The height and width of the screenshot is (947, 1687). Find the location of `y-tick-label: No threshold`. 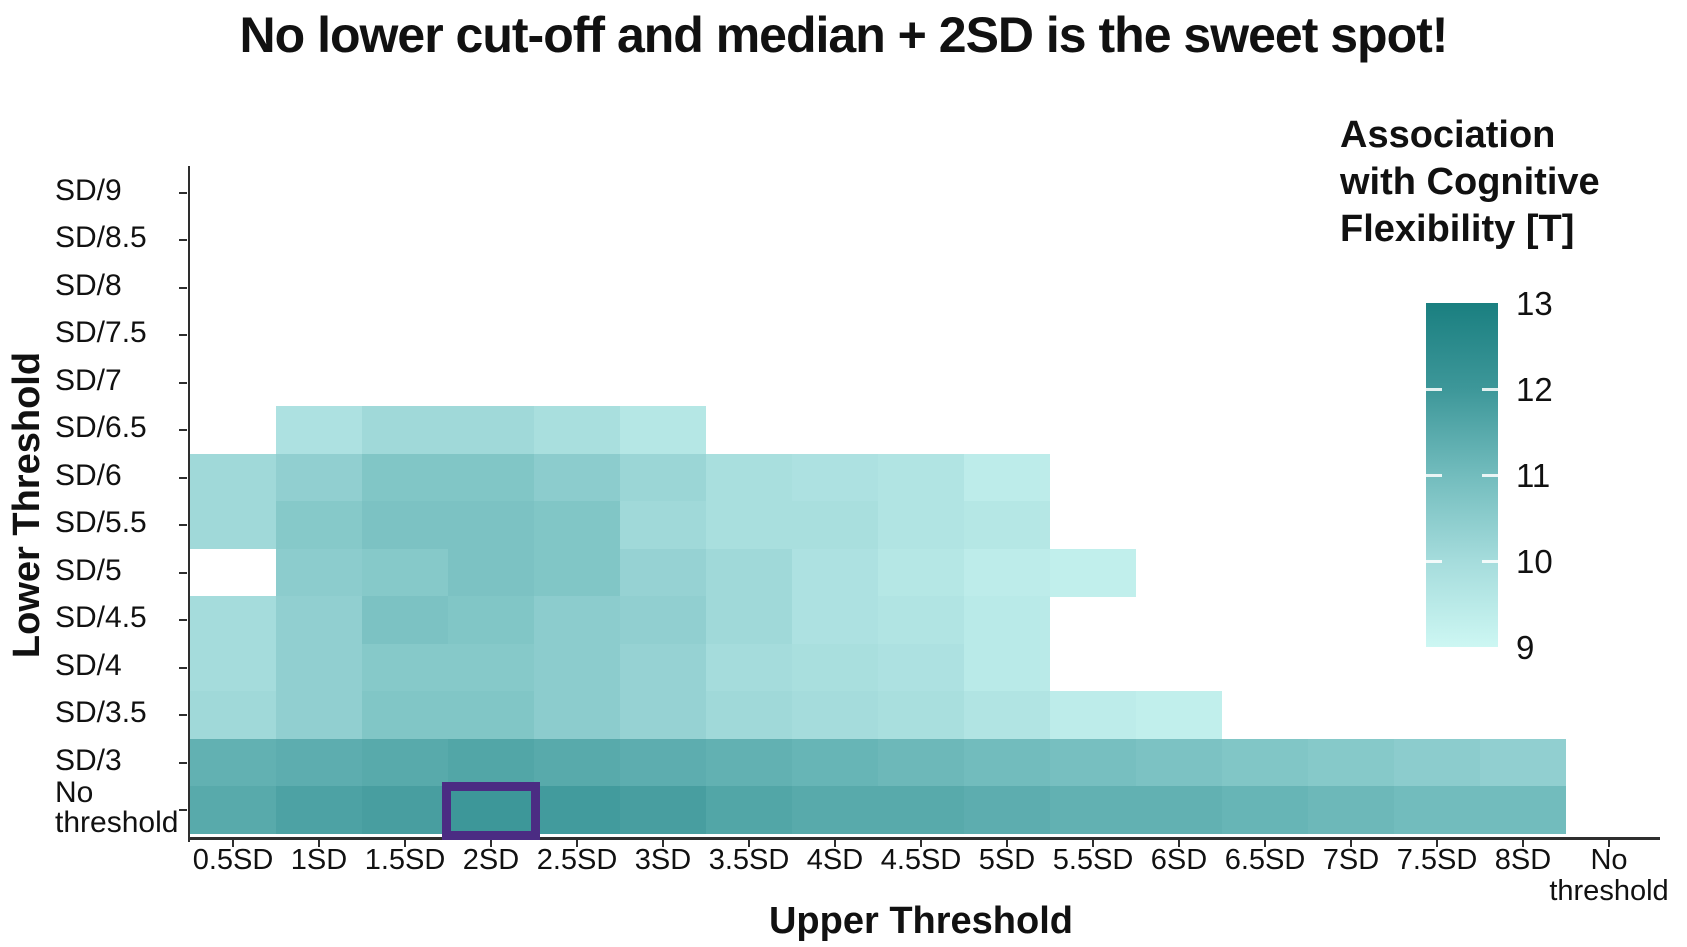

y-tick-label: No threshold is located at coordinates (117, 808).